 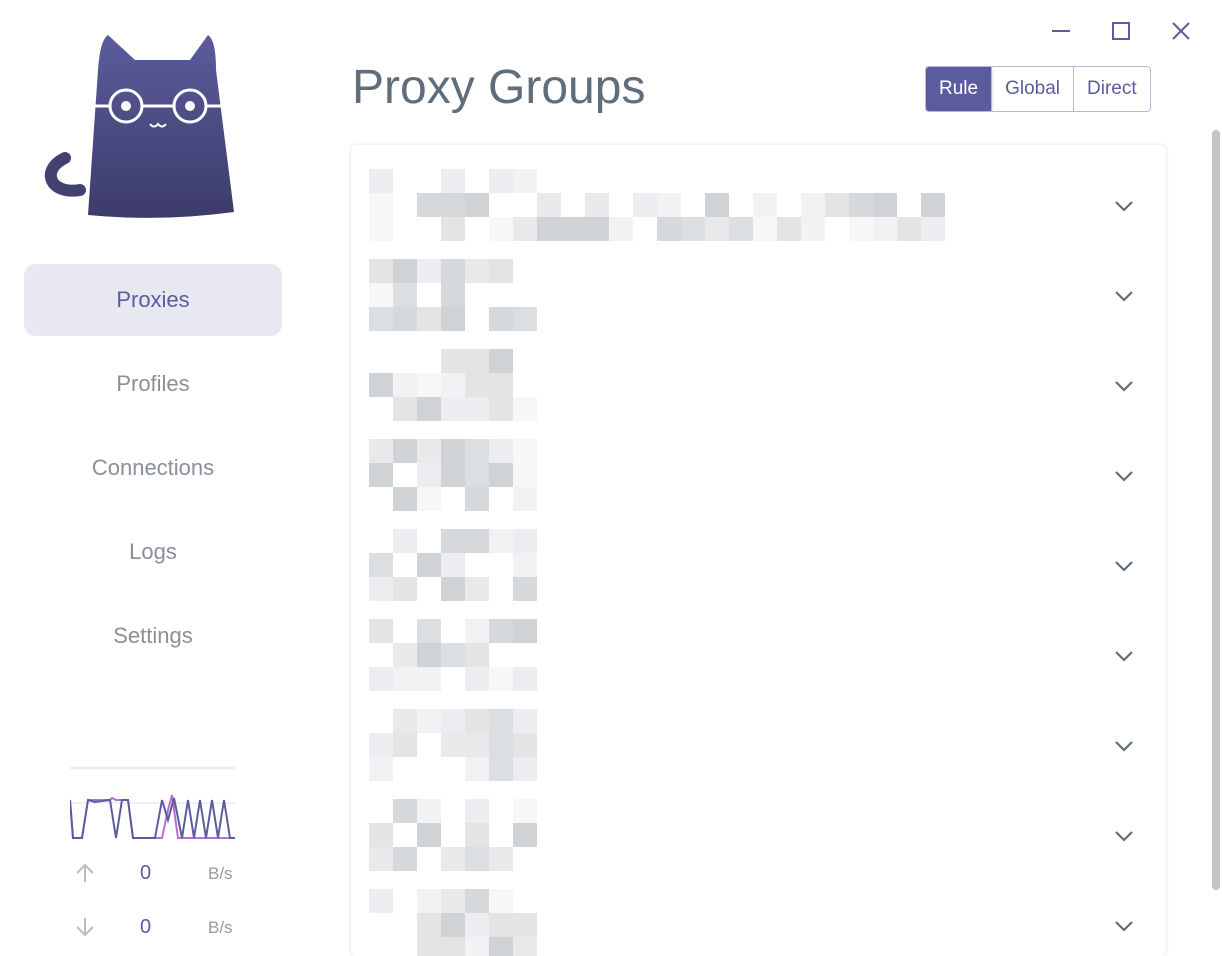 What do you see at coordinates (153, 467) in the screenshot?
I see `sidebar-item-connections: Connections` at bounding box center [153, 467].